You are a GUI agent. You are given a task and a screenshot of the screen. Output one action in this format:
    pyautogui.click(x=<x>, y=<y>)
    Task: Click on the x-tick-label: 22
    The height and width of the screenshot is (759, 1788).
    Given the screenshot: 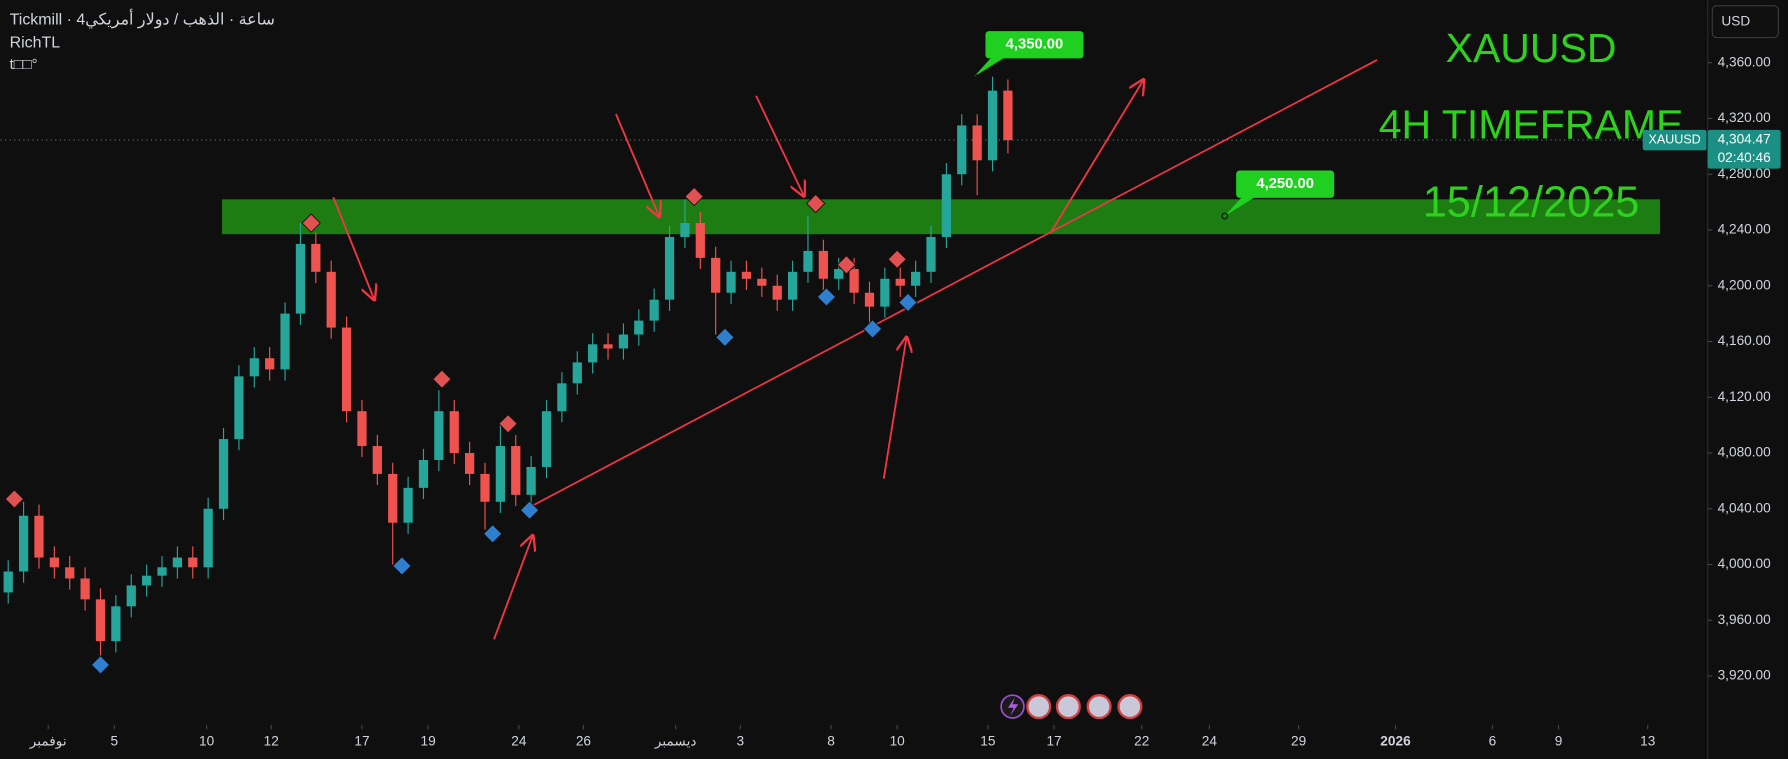 What is the action you would take?
    pyautogui.click(x=1141, y=741)
    